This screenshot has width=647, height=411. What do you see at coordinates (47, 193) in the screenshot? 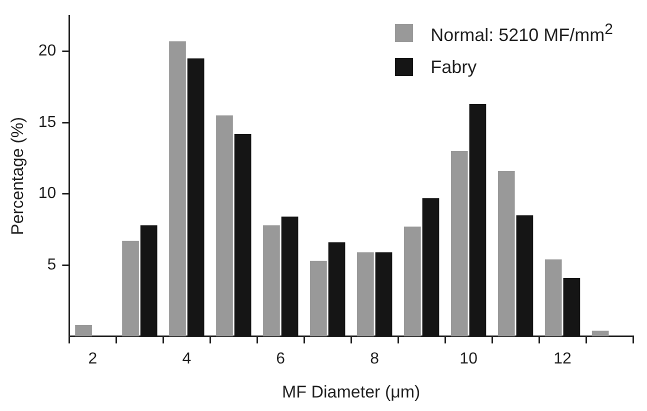
I see `y-tick-label: 10` at bounding box center [47, 193].